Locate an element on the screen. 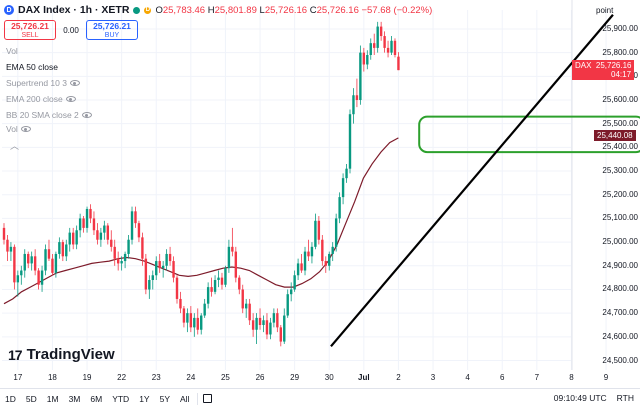 Image resolution: width=640 pixels, height=408 pixels. timeframe-1d: 1D is located at coordinates (10, 398).